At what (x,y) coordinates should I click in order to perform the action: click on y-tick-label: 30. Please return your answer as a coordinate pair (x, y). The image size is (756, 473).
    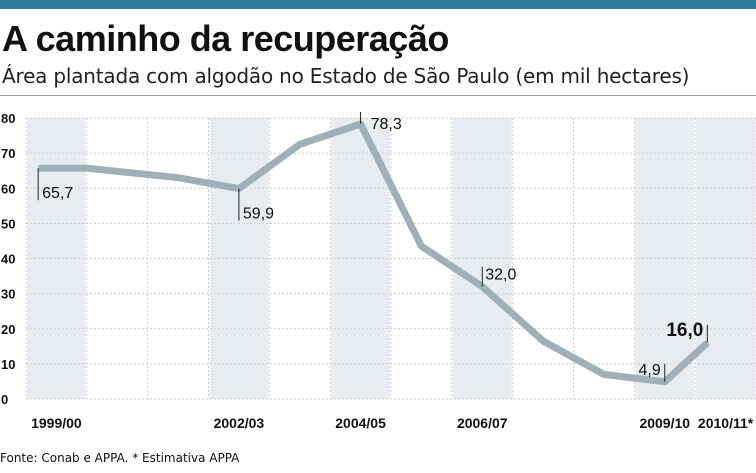
    Looking at the image, I should click on (8, 294).